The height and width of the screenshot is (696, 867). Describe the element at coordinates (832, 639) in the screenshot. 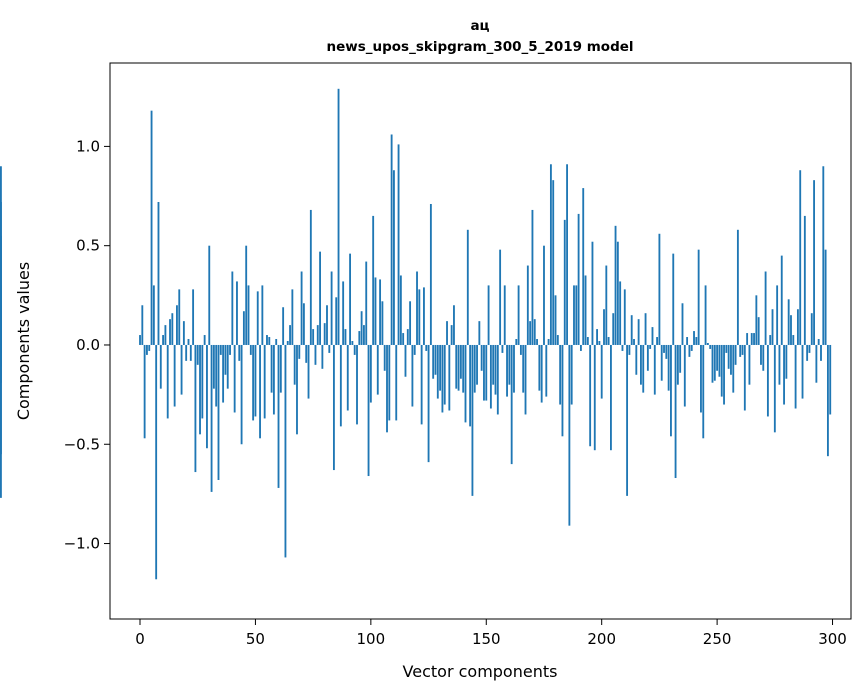

I see `x-tick-label: 300` at that location.